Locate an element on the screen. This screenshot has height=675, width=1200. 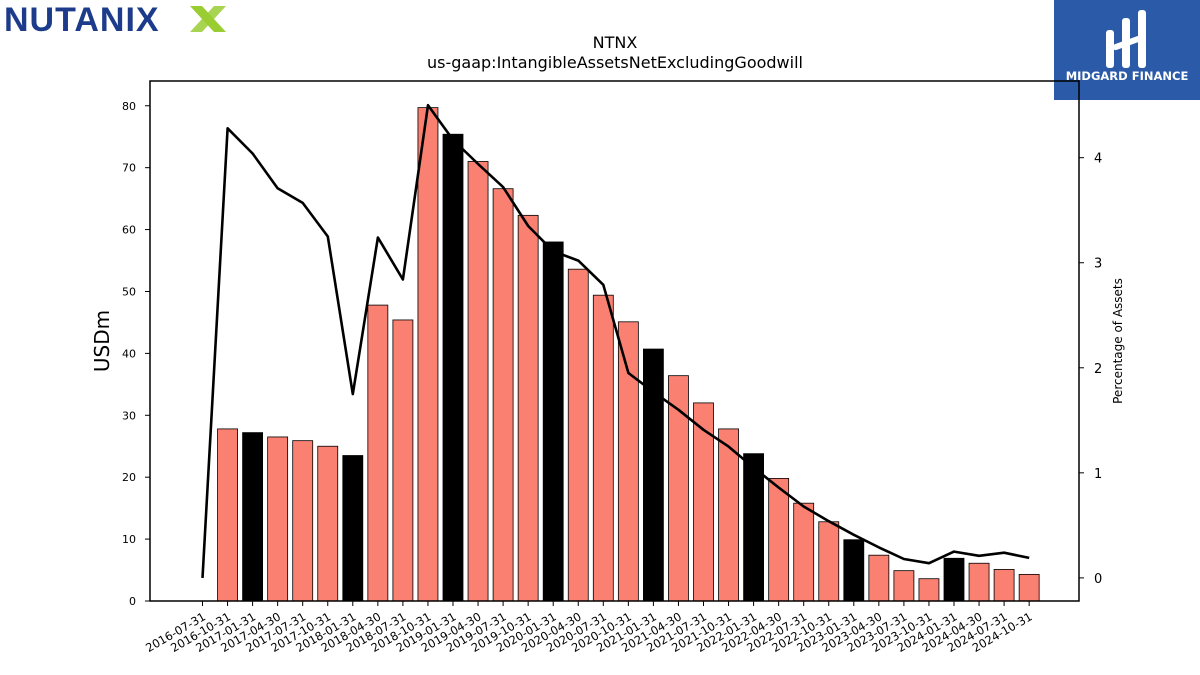
y-tick-label: 40 is located at coordinates (129, 353).